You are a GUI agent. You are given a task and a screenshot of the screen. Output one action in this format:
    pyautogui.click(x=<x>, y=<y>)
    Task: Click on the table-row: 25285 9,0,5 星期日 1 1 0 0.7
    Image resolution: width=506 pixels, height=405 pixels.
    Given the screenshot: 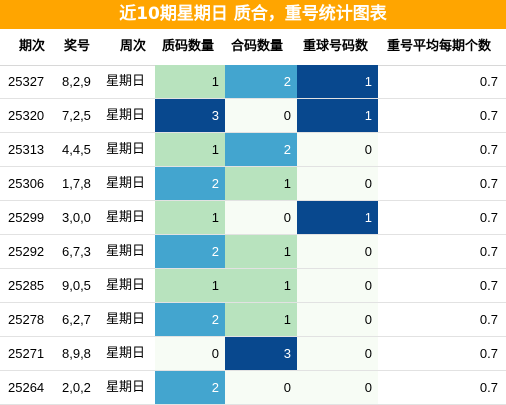 What is the action you would take?
    pyautogui.click(x=253, y=286)
    